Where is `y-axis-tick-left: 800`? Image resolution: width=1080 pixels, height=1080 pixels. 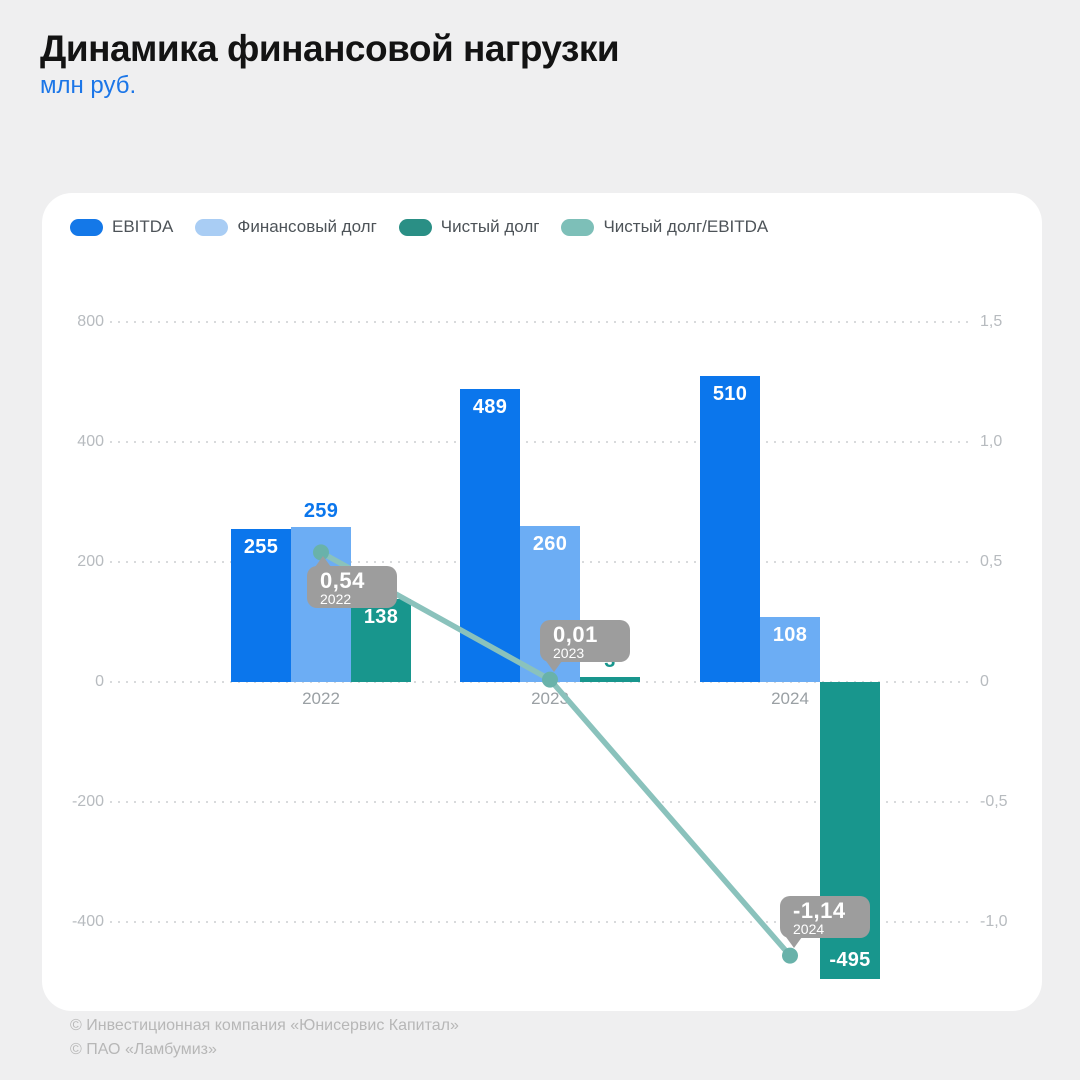 y-axis-tick-left: 800 is located at coordinates (90, 321).